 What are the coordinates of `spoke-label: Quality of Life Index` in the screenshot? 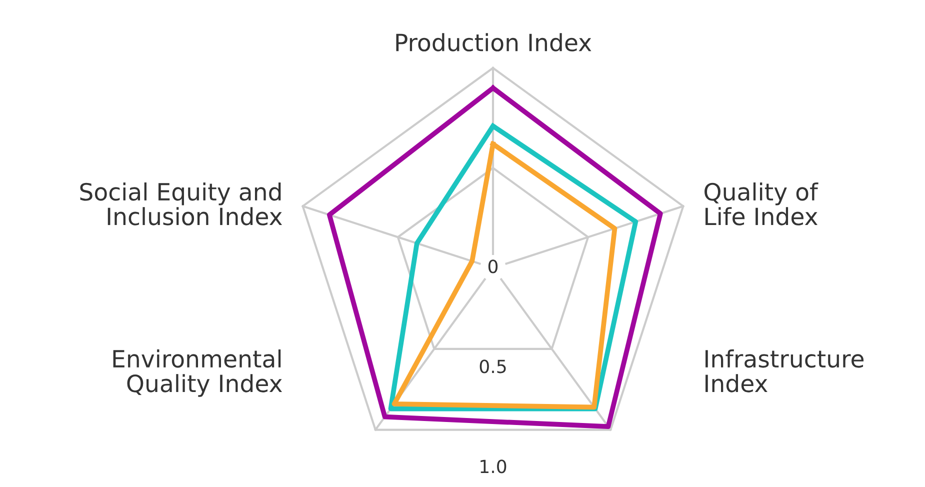 It's located at (761, 204).